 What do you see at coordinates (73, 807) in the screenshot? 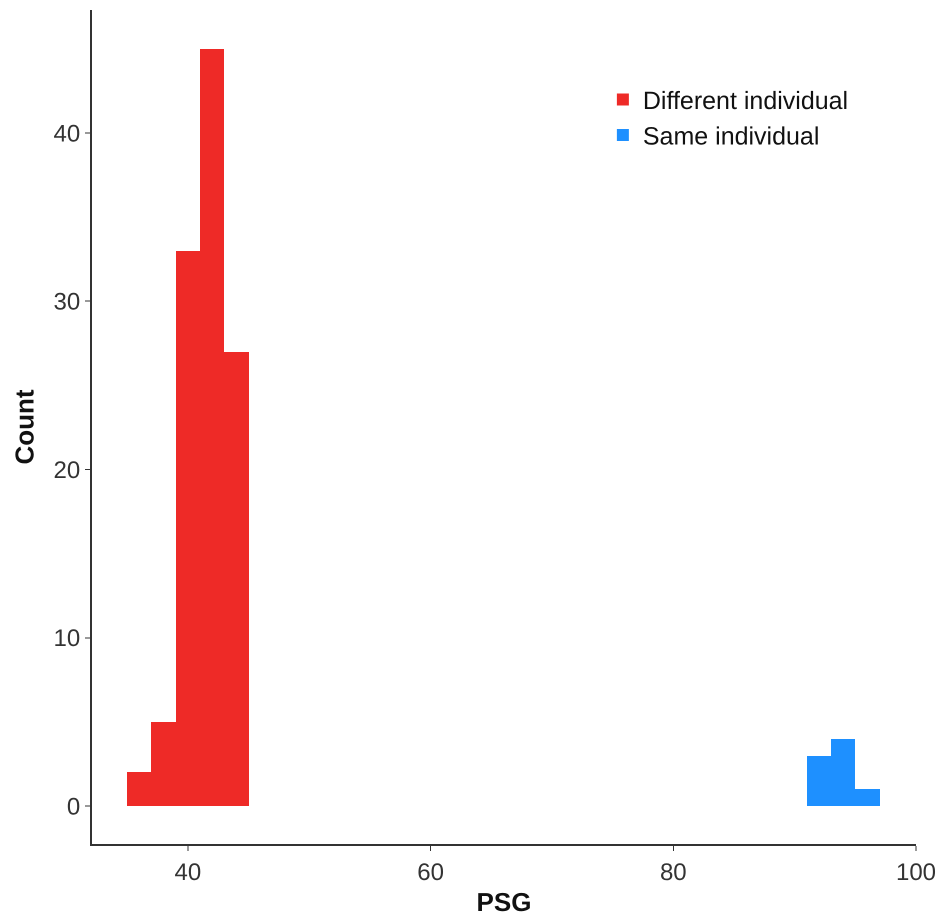
I see `y-tick-label: 0` at bounding box center [73, 807].